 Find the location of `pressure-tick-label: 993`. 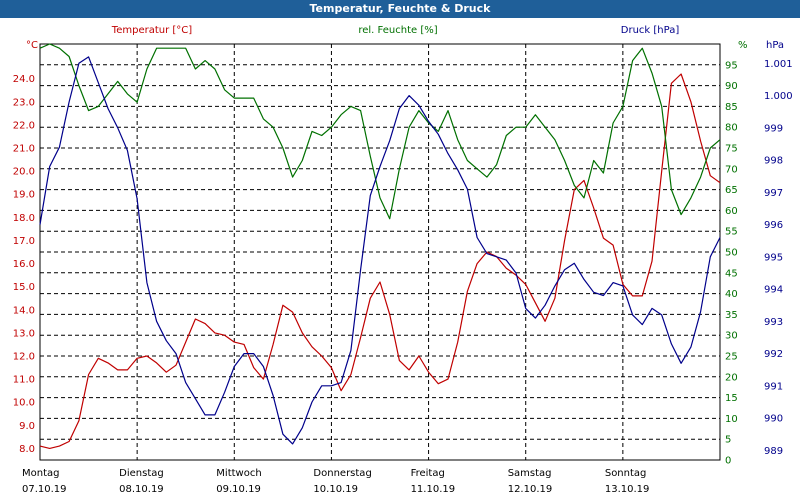

pressure-tick-label: 993 is located at coordinates (773, 322).